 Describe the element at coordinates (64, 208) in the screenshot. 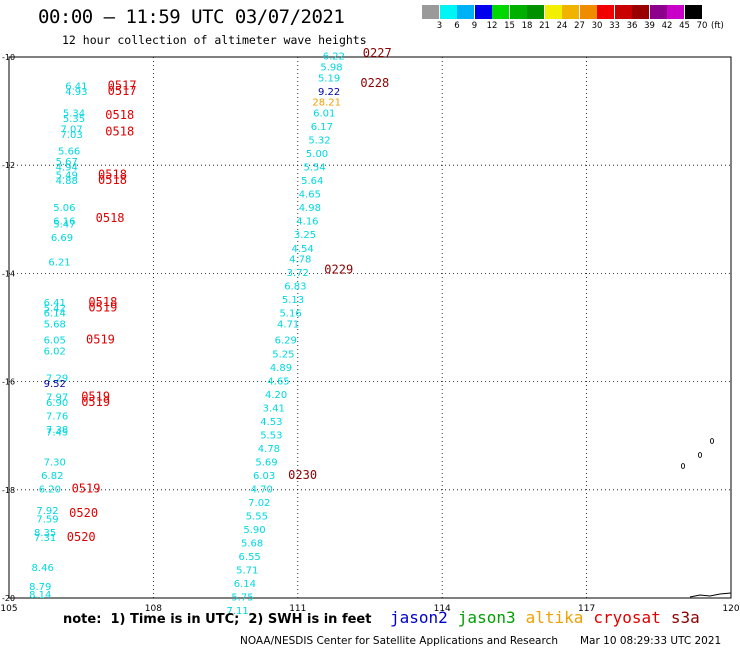

I see `swh-value-label: 5.06` at that location.